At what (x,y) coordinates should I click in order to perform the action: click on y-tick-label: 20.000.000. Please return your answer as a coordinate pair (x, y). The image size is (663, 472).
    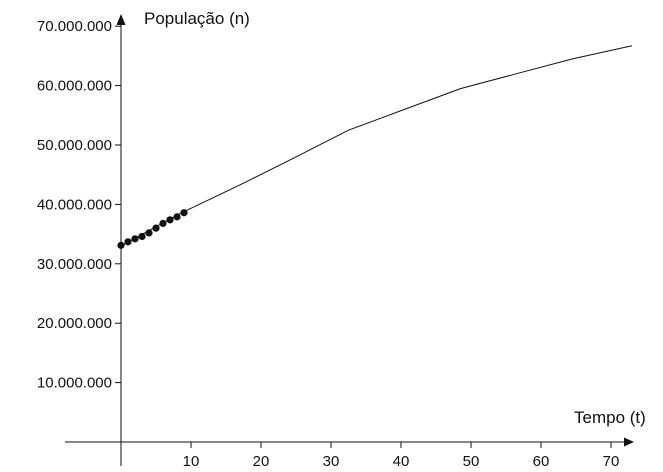
    Looking at the image, I should click on (74, 323).